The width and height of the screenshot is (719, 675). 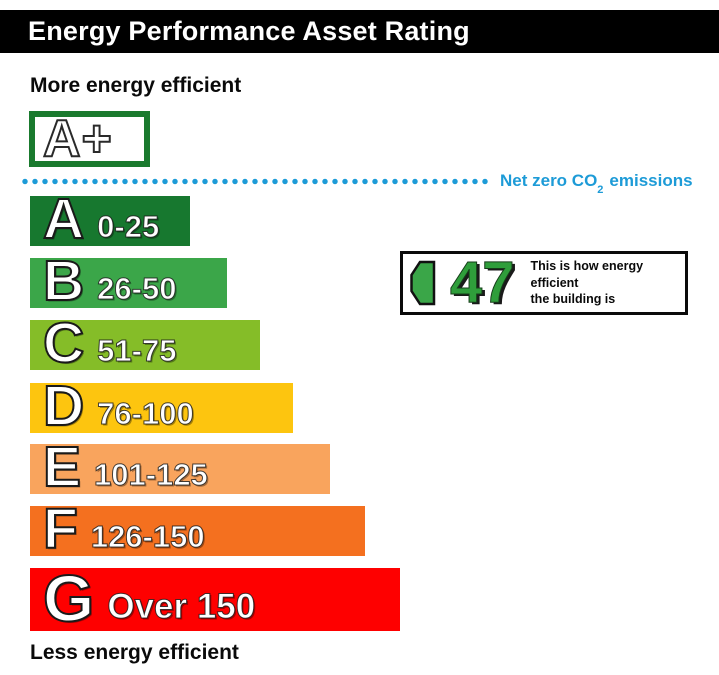 What do you see at coordinates (137, 288) in the screenshot?
I see `band-b-range: 26-50` at bounding box center [137, 288].